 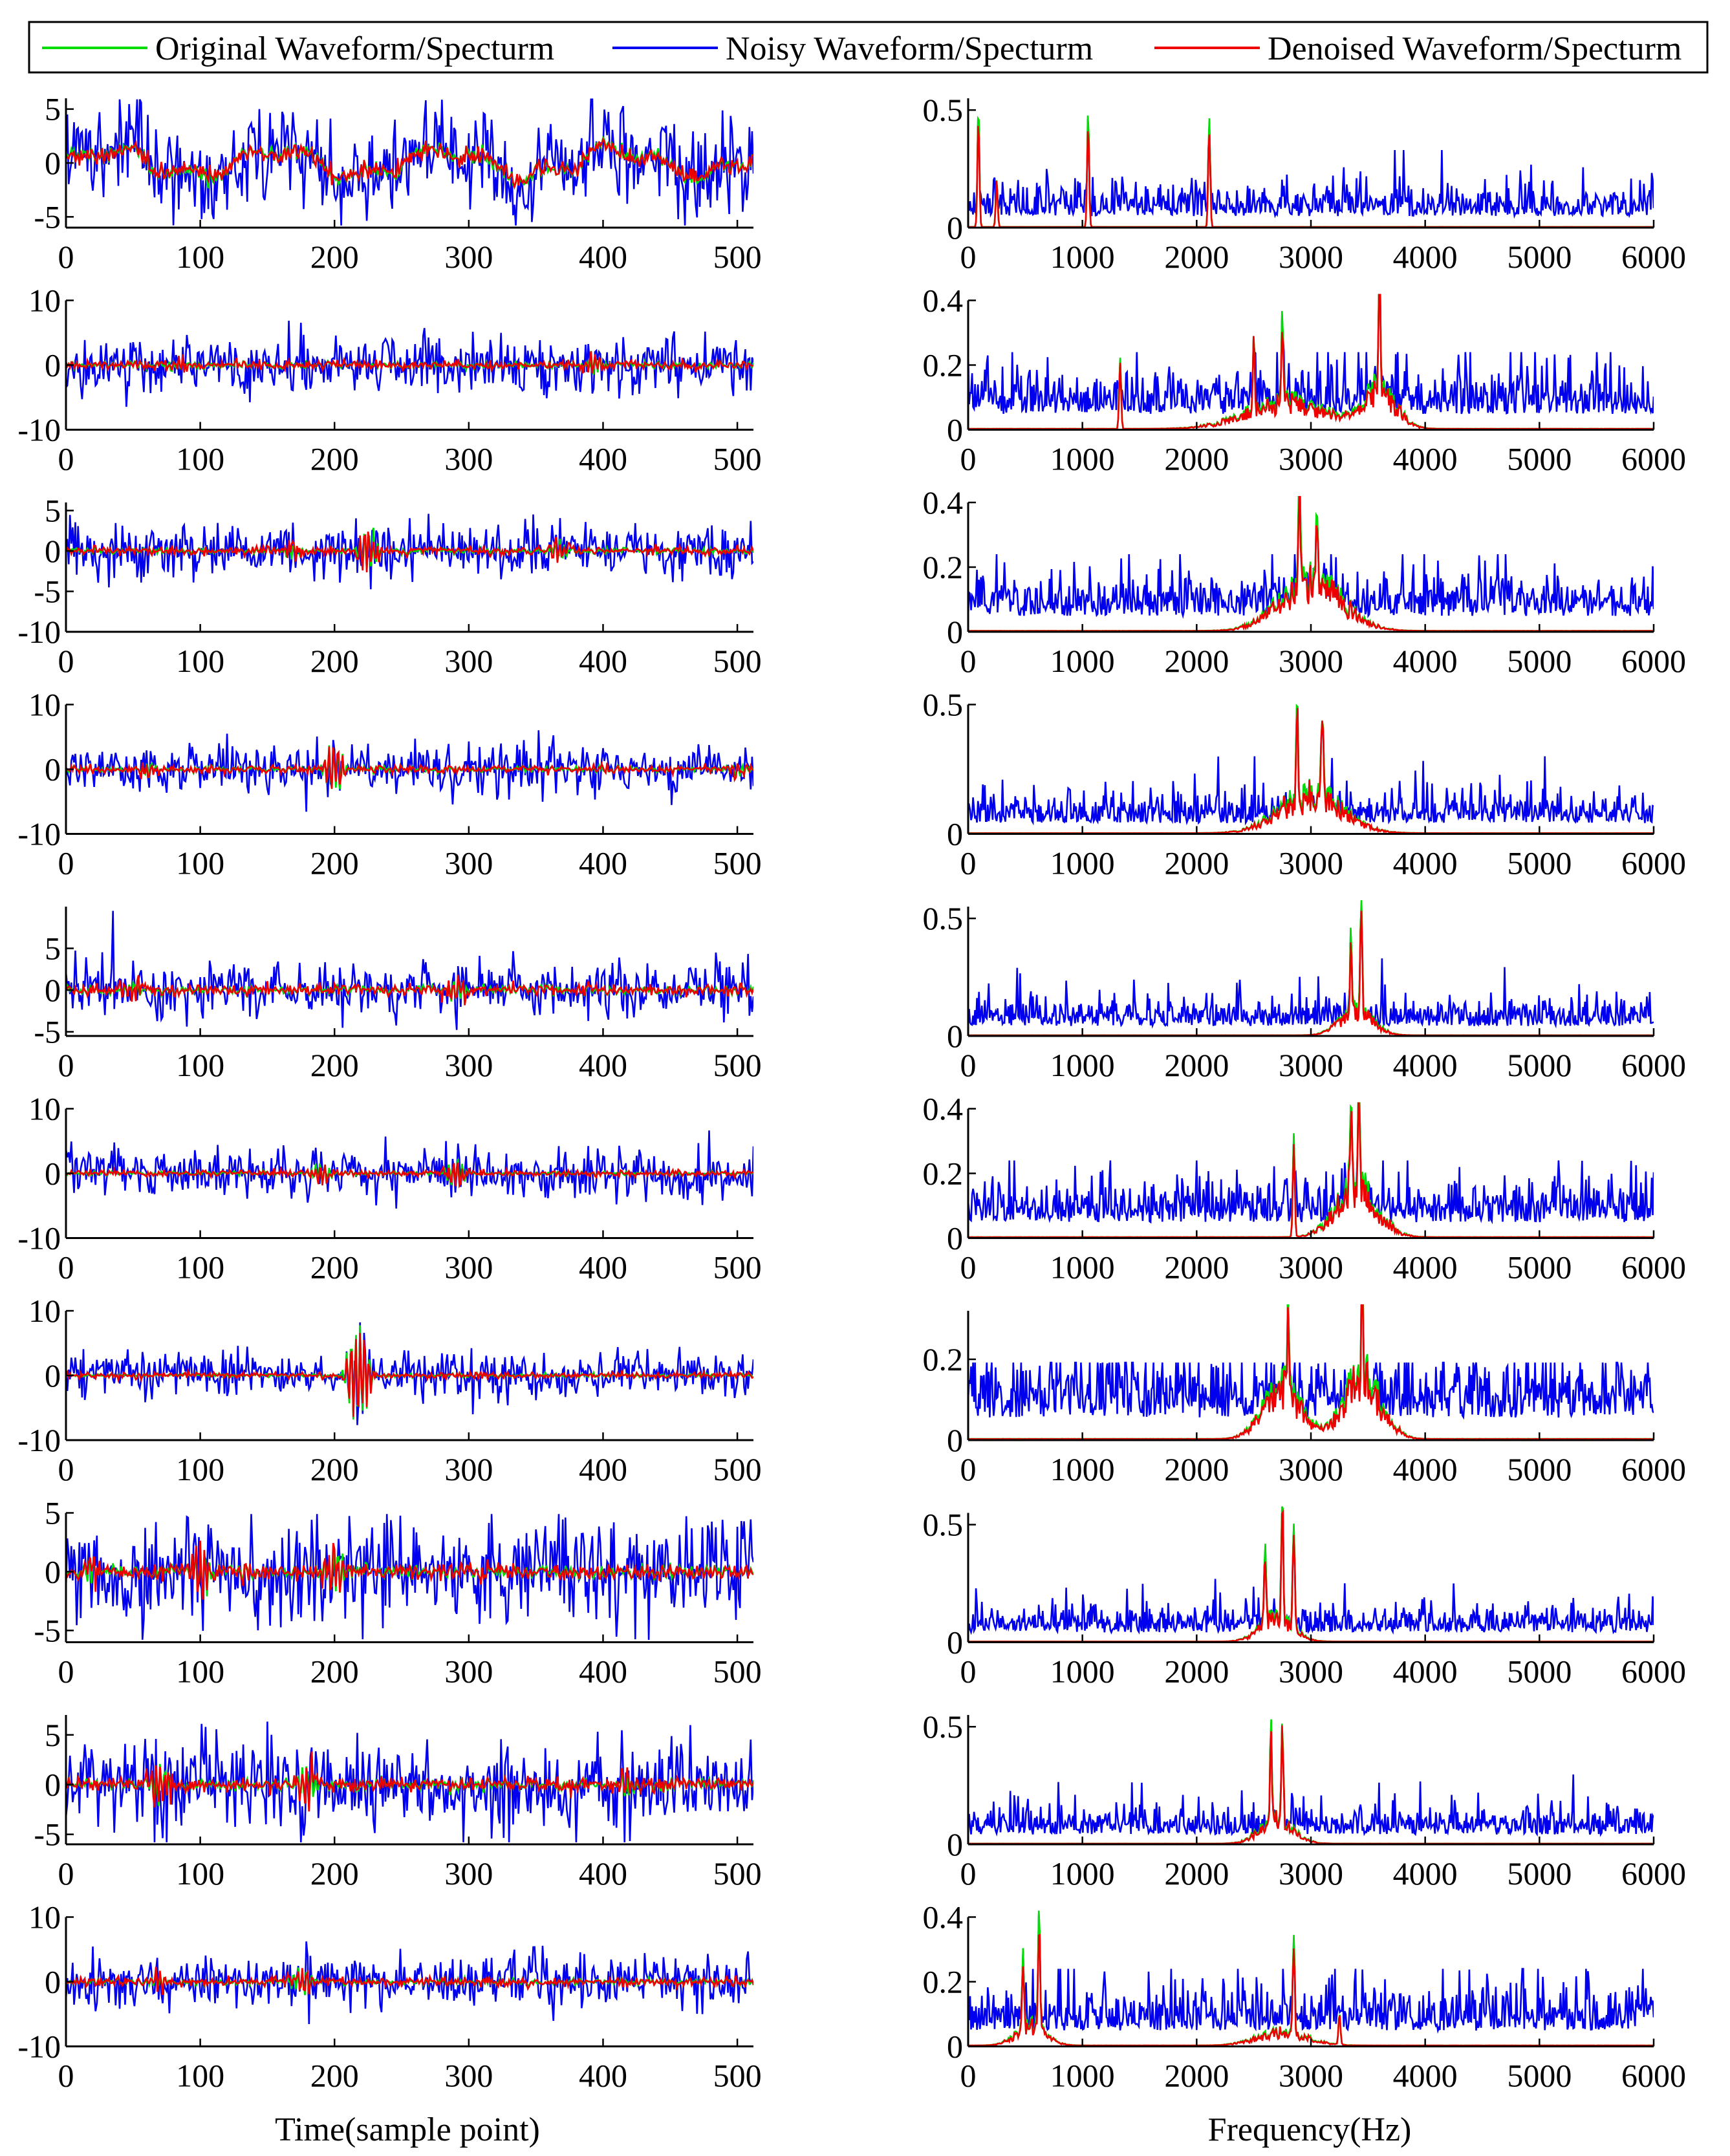 What do you see at coordinates (468, 459) in the screenshot?
I see `wave-2-xtick-label: 300` at bounding box center [468, 459].